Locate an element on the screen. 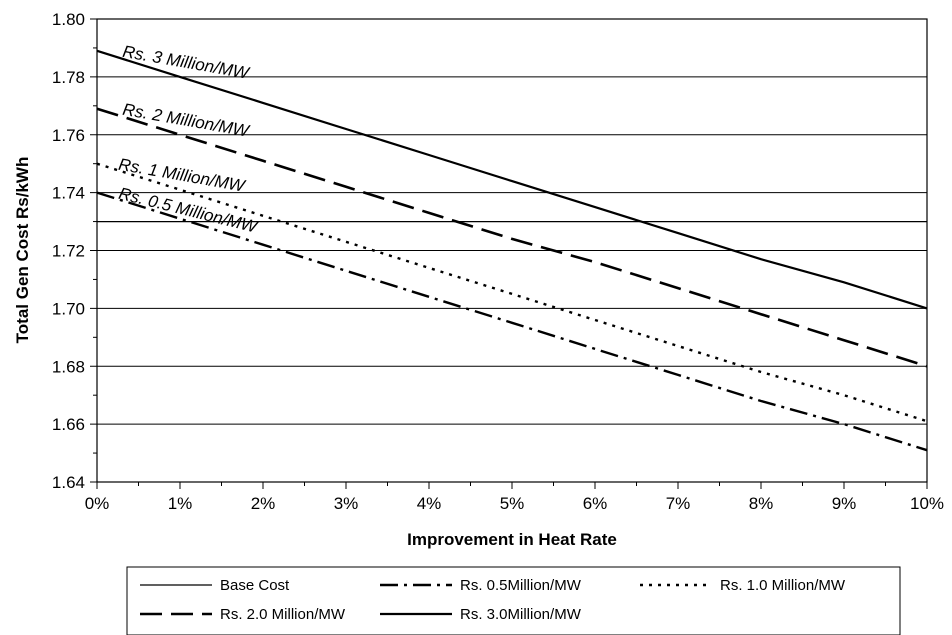  x-tick-label: 5% is located at coordinates (512, 503).